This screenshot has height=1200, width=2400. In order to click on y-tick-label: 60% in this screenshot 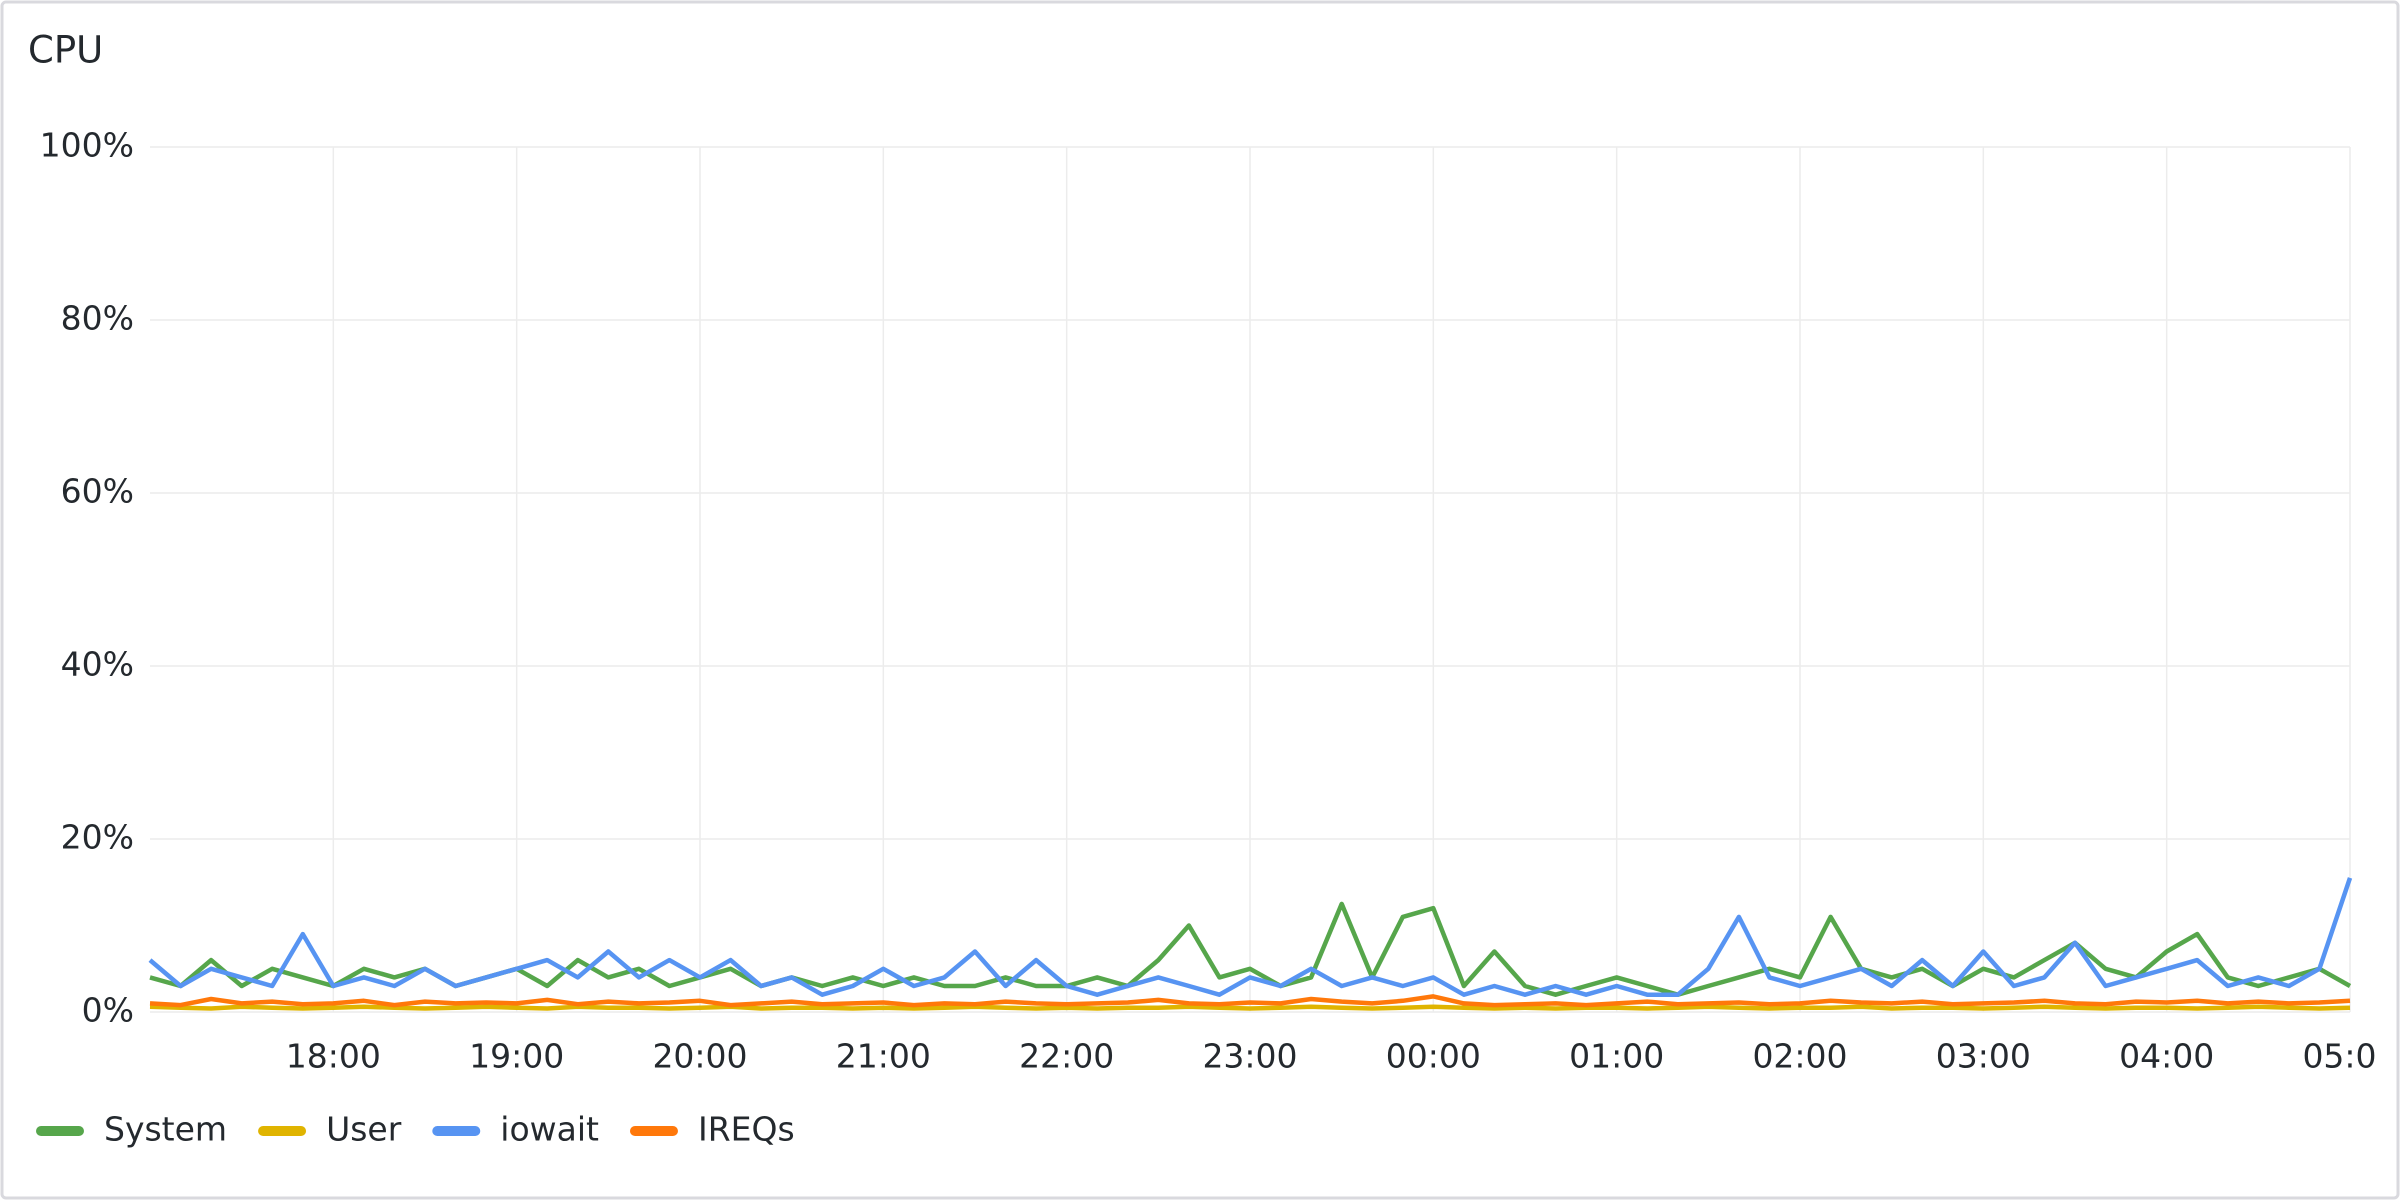, I will do `click(97, 491)`.